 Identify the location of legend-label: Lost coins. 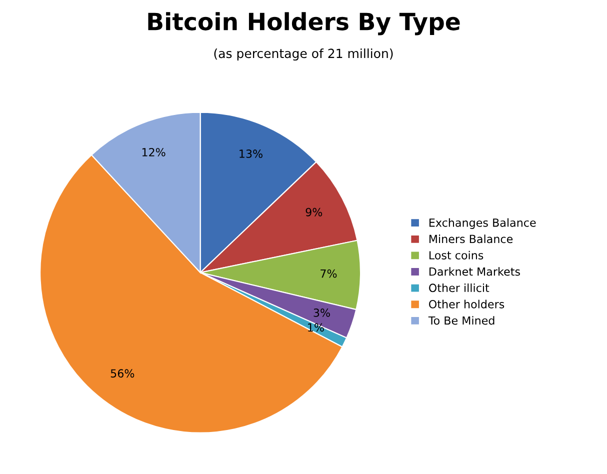
(456, 255).